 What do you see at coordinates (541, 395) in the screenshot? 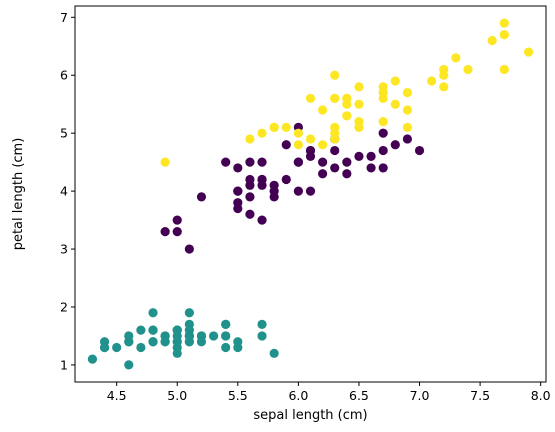
I see `x-tick-label: 8.0` at bounding box center [541, 395].